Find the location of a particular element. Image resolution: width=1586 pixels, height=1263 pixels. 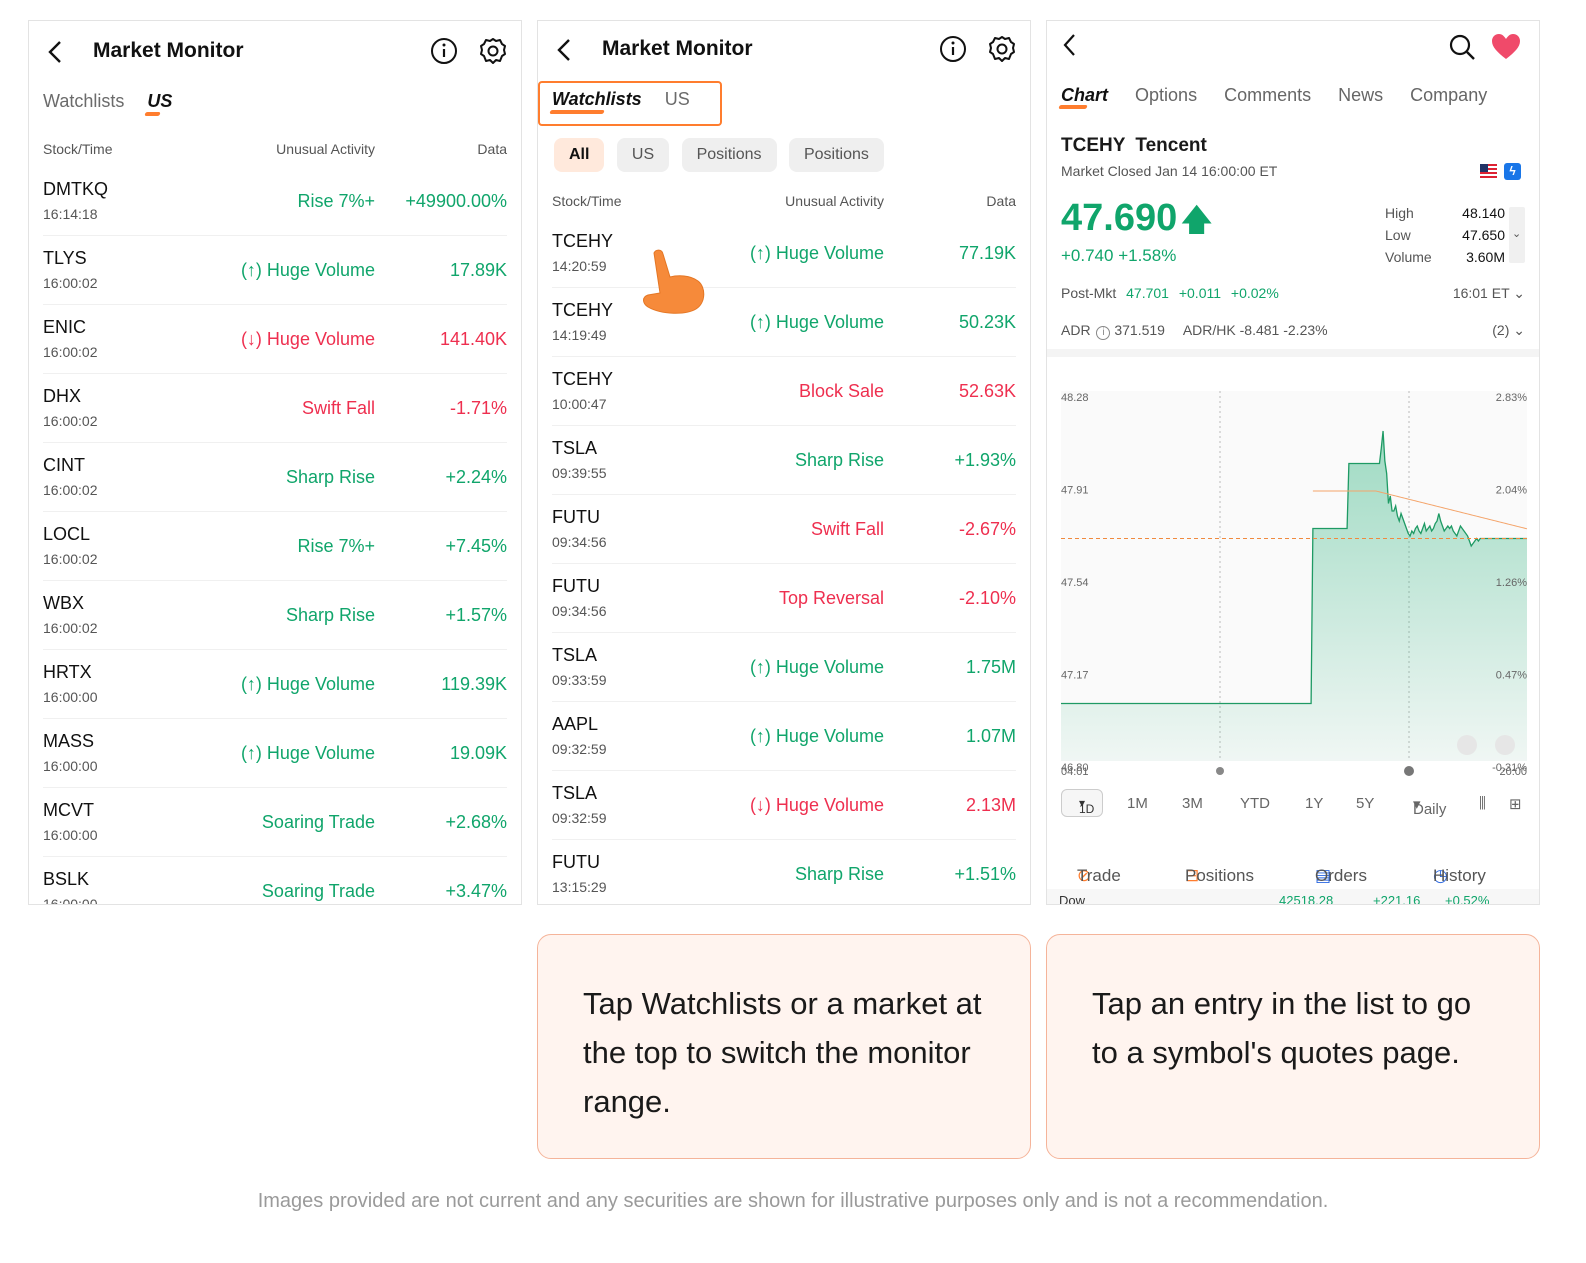

range-1y: 1Y is located at coordinates (1314, 803).